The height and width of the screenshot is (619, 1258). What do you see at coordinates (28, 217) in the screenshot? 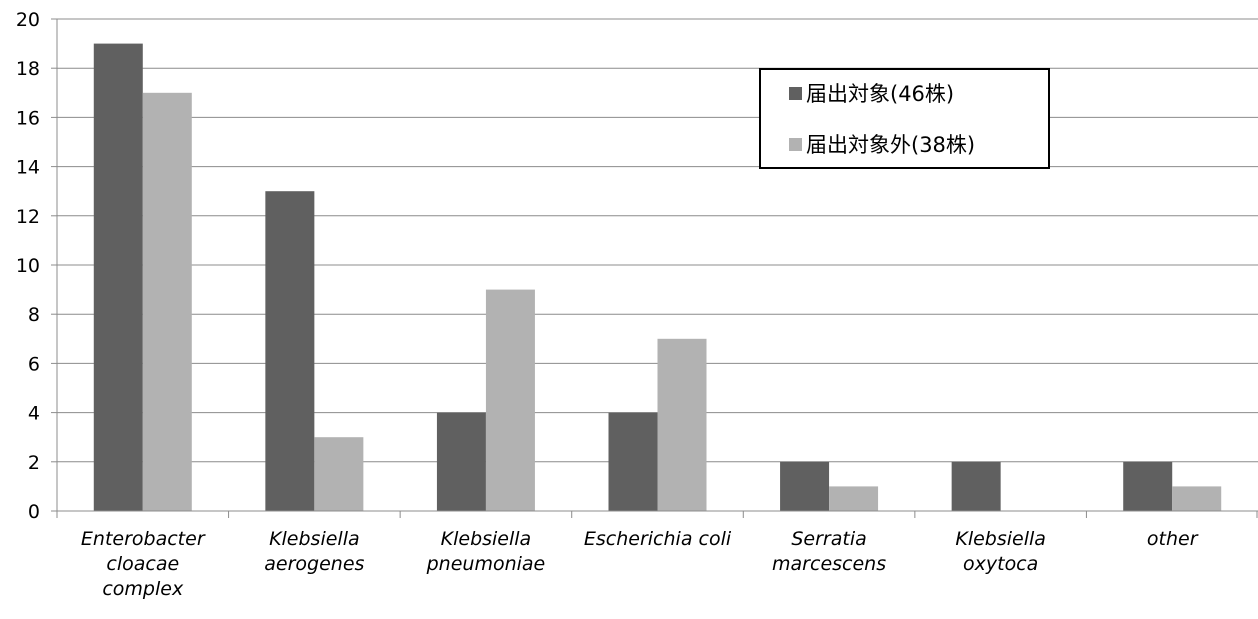
I see `y-tick-label: 12` at bounding box center [28, 217].